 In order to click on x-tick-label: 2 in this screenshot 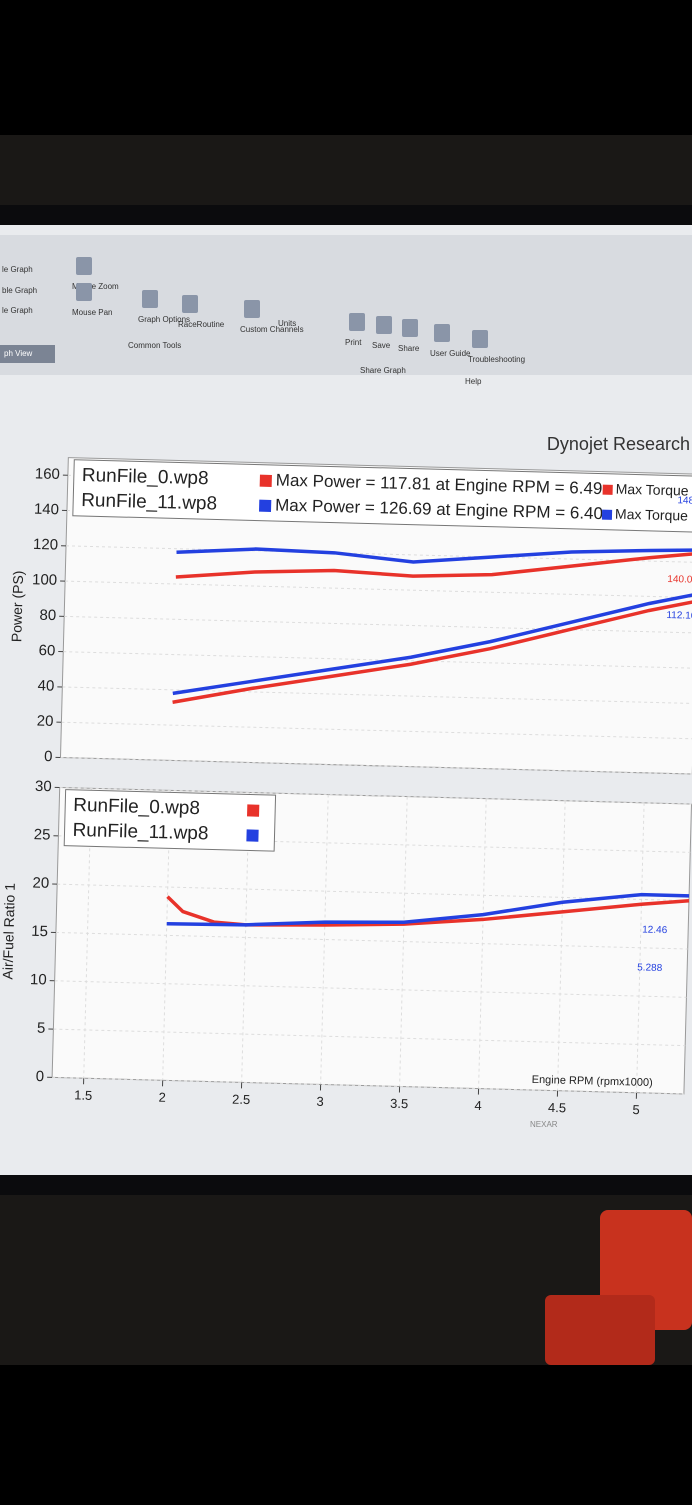, I will do `click(162, 1097)`.